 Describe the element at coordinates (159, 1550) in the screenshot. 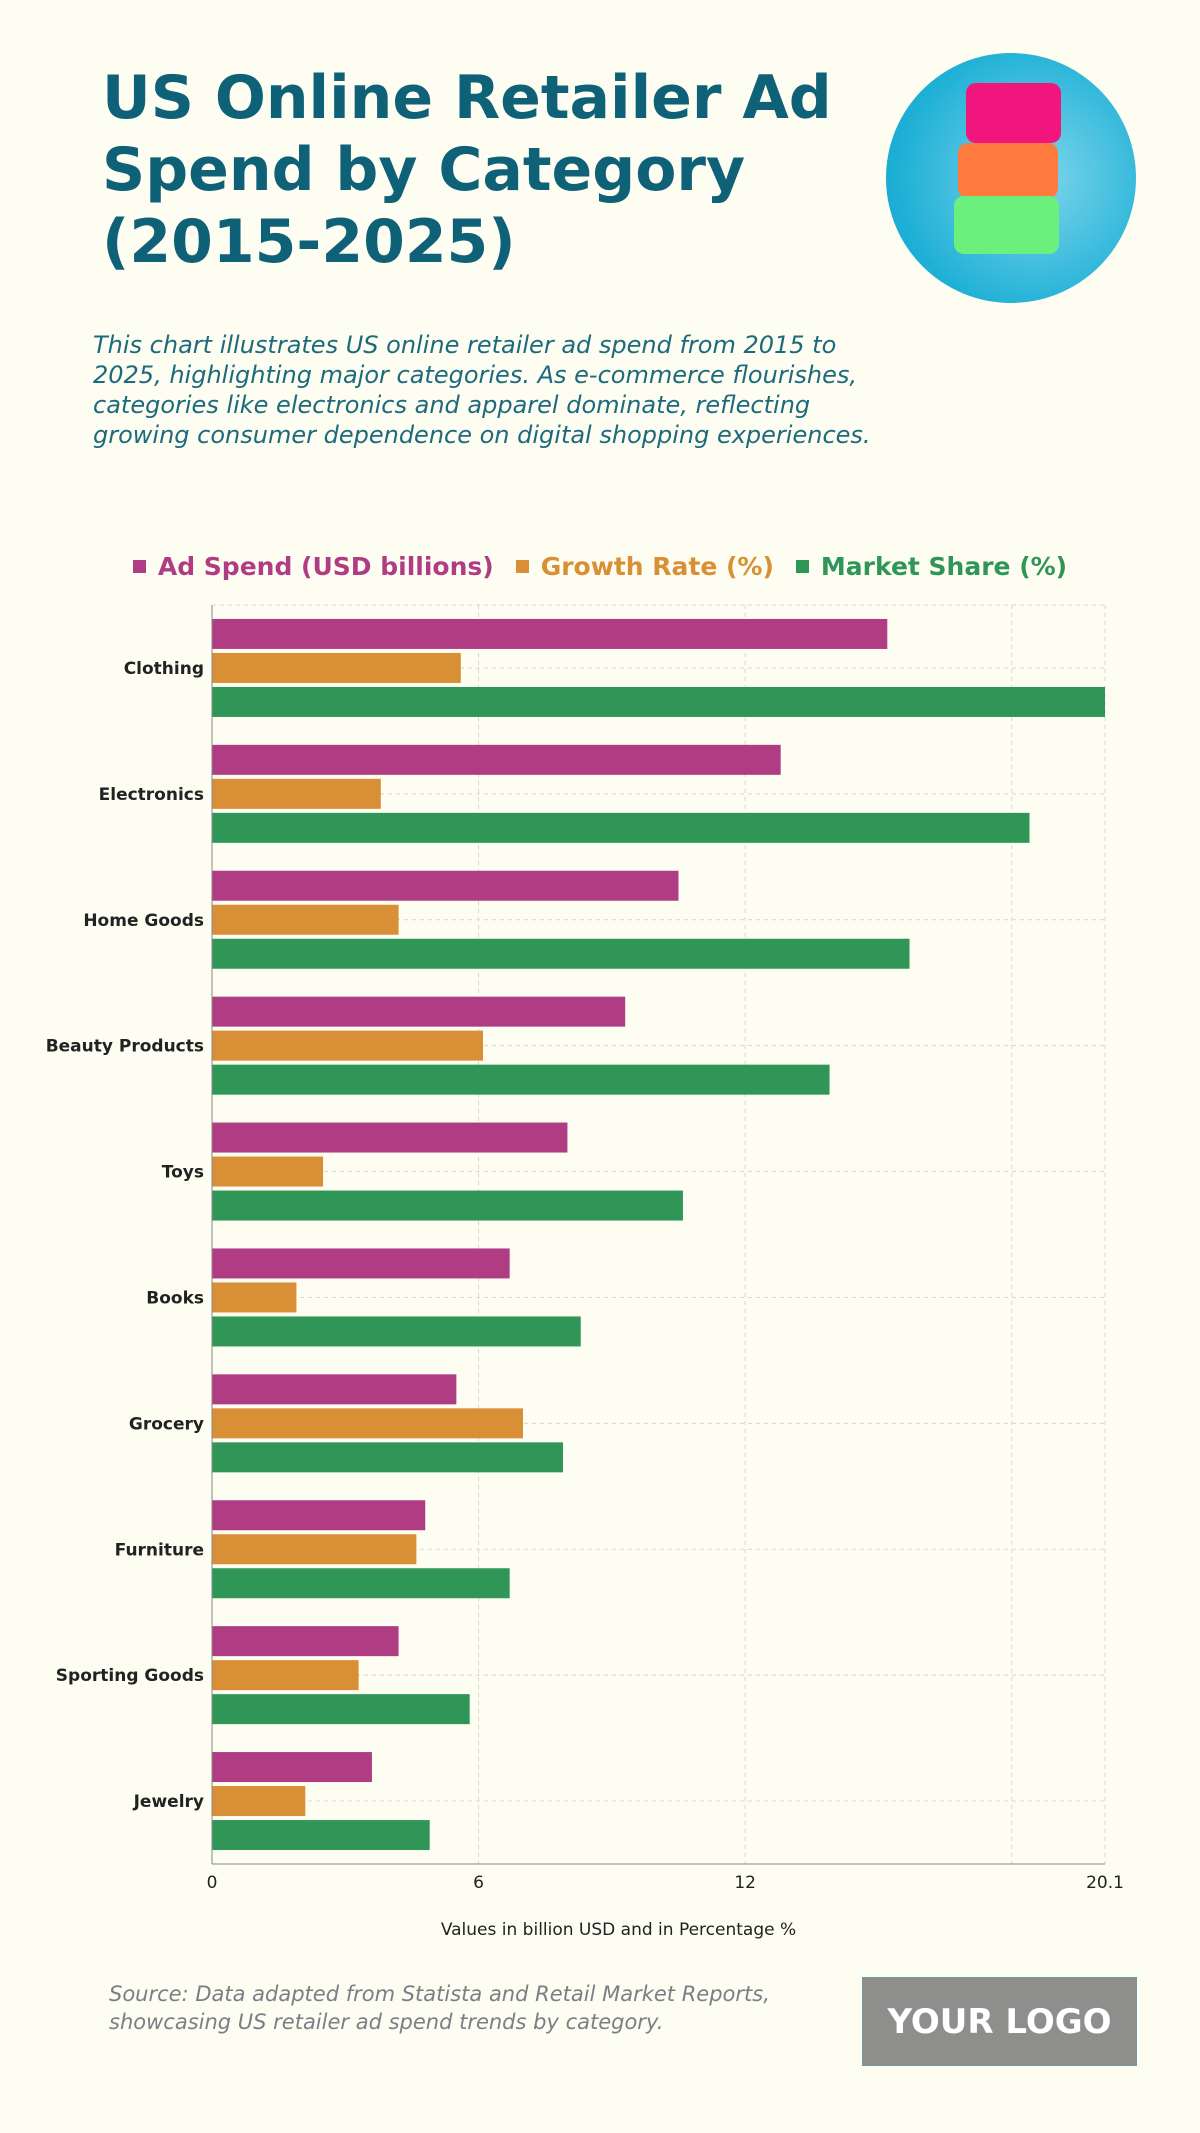

I see `category-label: Furniture` at that location.